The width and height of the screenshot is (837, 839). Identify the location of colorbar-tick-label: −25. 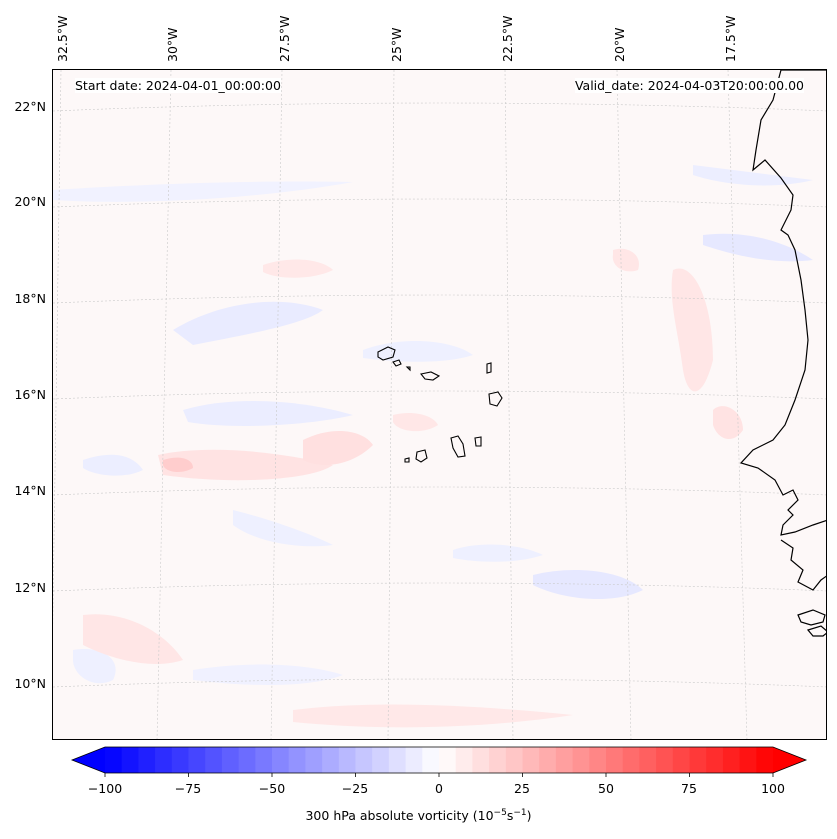
(355, 788).